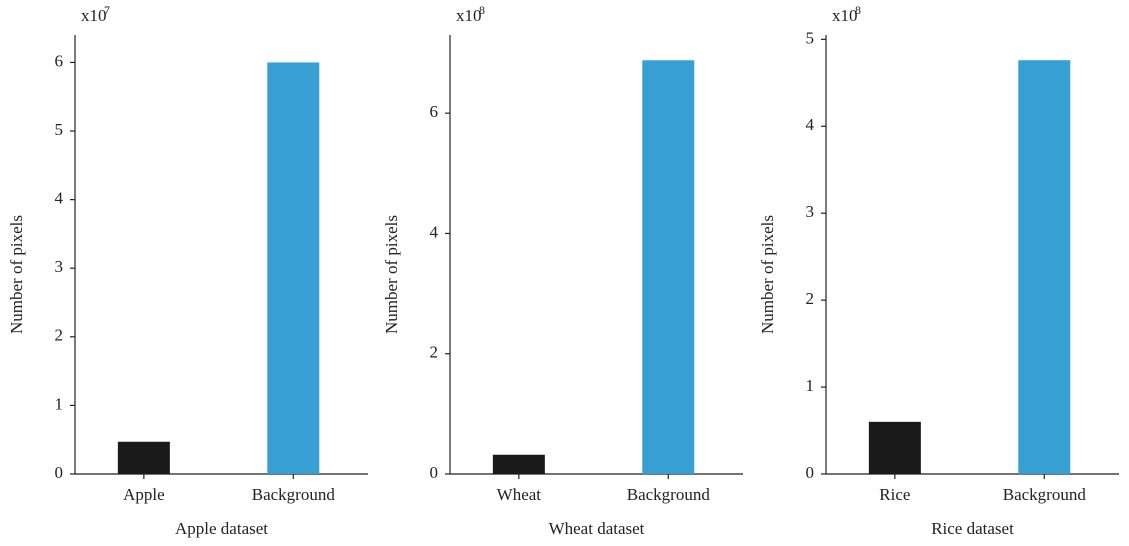 The height and width of the screenshot is (546, 1129). What do you see at coordinates (972, 528) in the screenshot?
I see `x-axis-label: Rice dataset` at bounding box center [972, 528].